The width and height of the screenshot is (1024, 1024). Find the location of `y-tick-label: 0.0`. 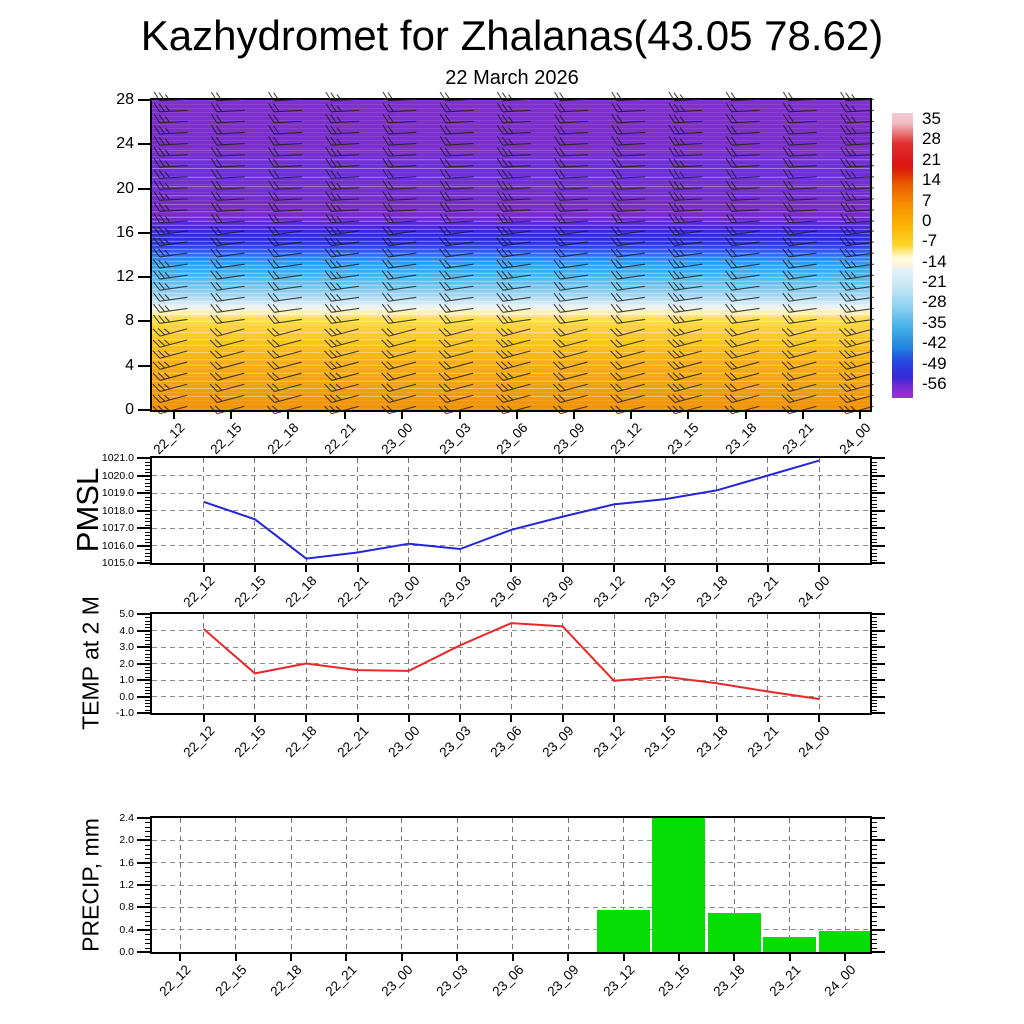

y-tick-label: 0.0 is located at coordinates (126, 696).